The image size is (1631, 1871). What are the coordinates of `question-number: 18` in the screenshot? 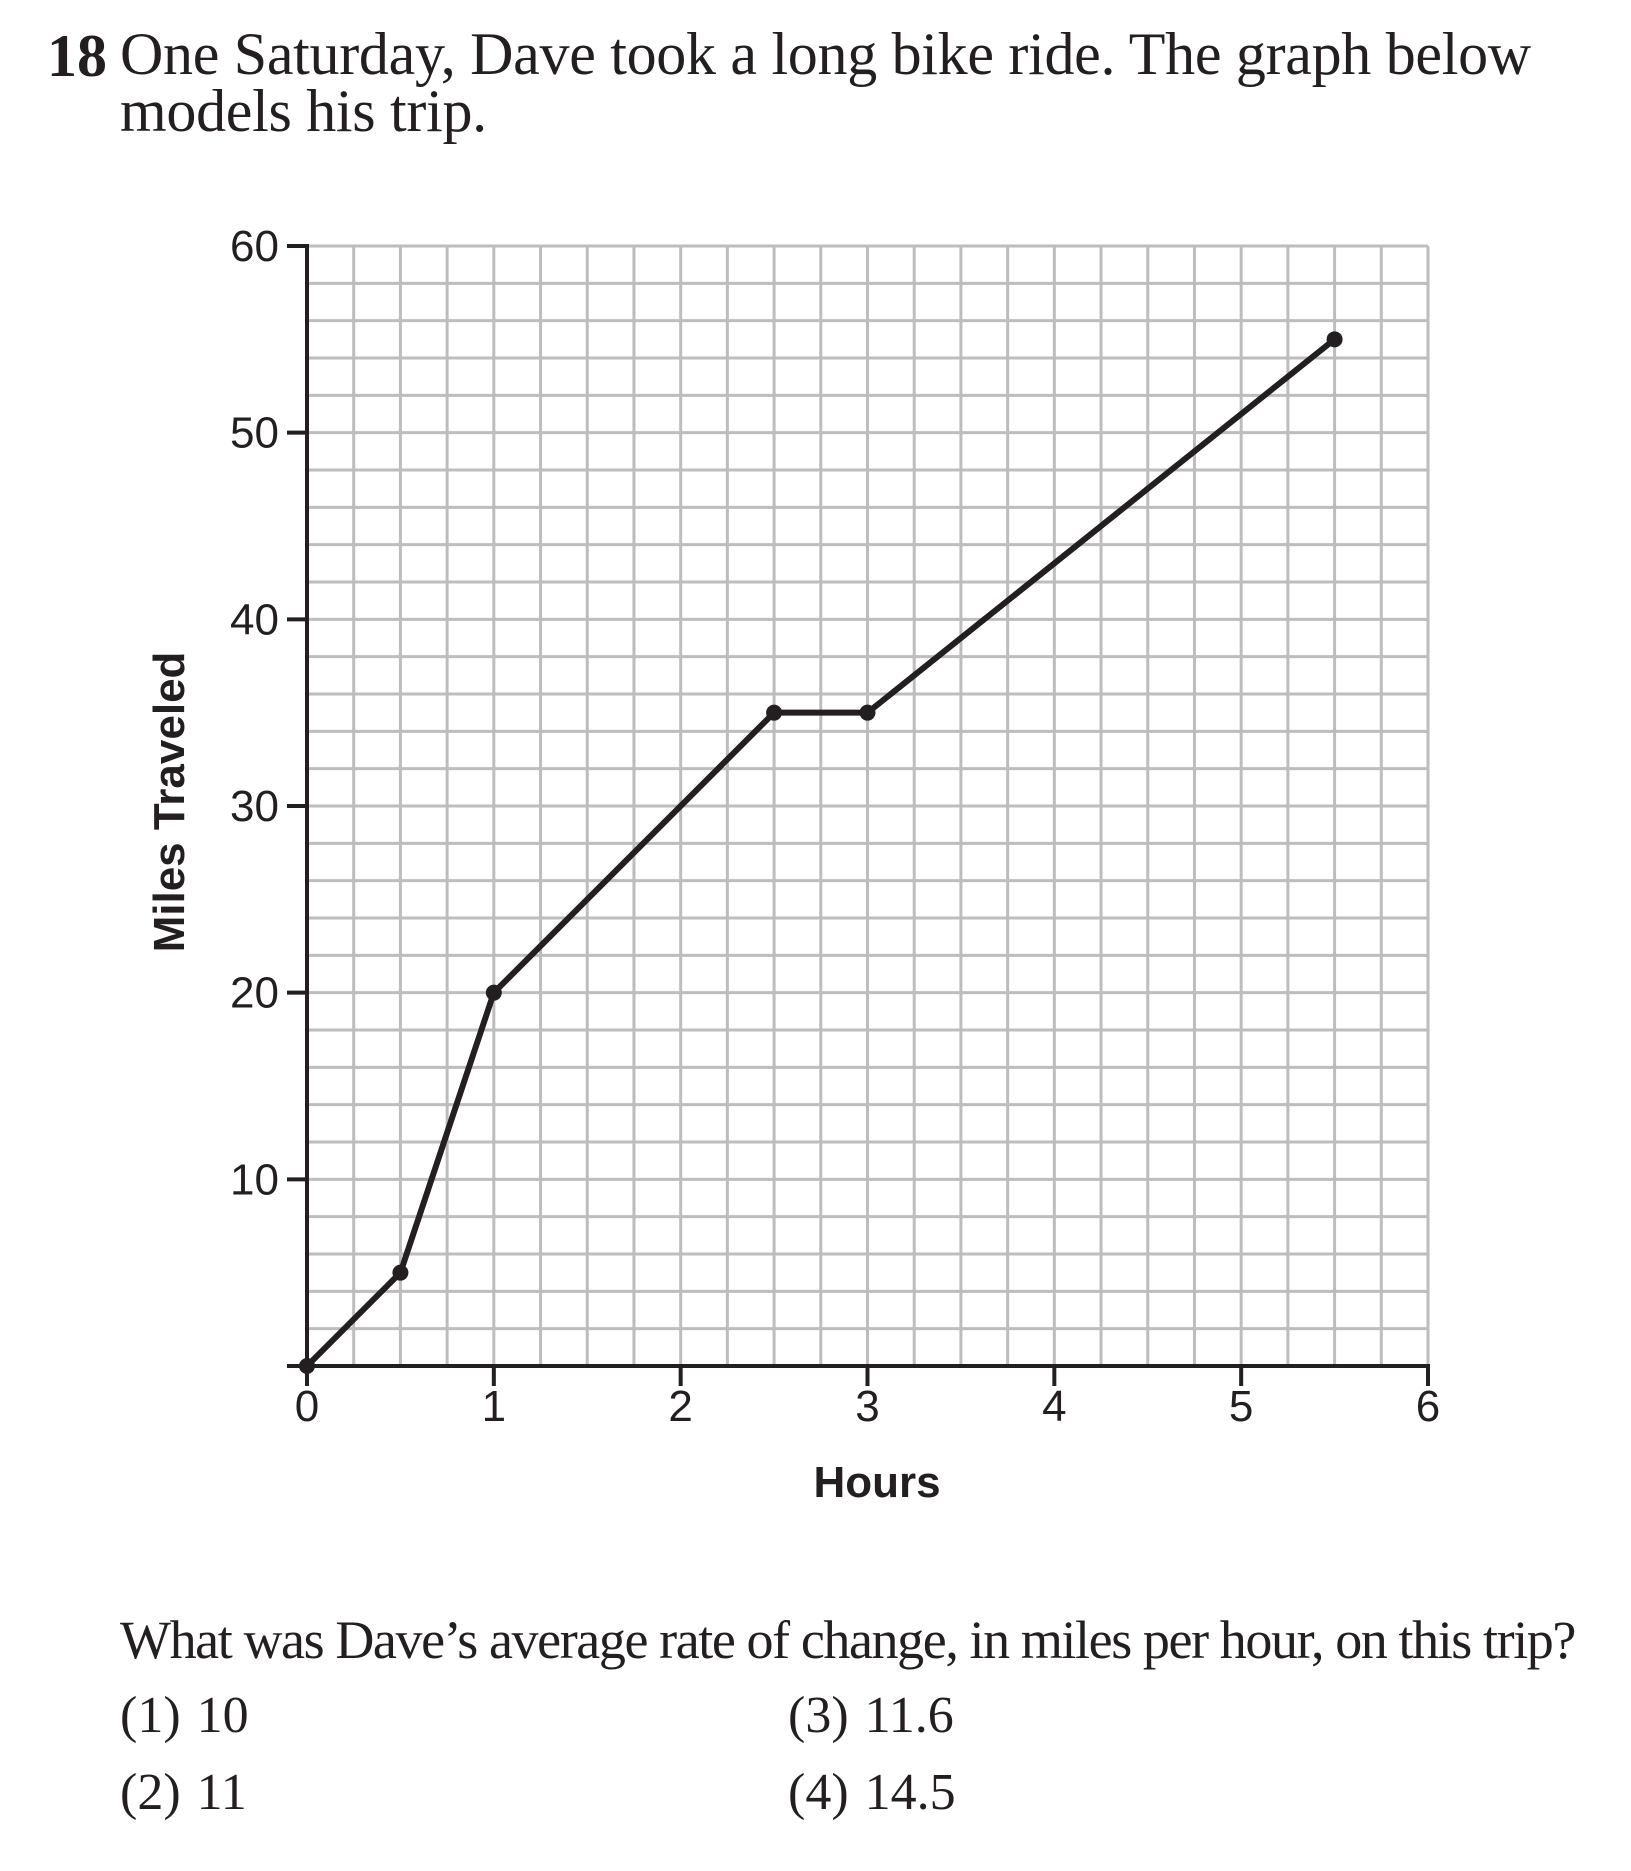 It's located at (77, 56).